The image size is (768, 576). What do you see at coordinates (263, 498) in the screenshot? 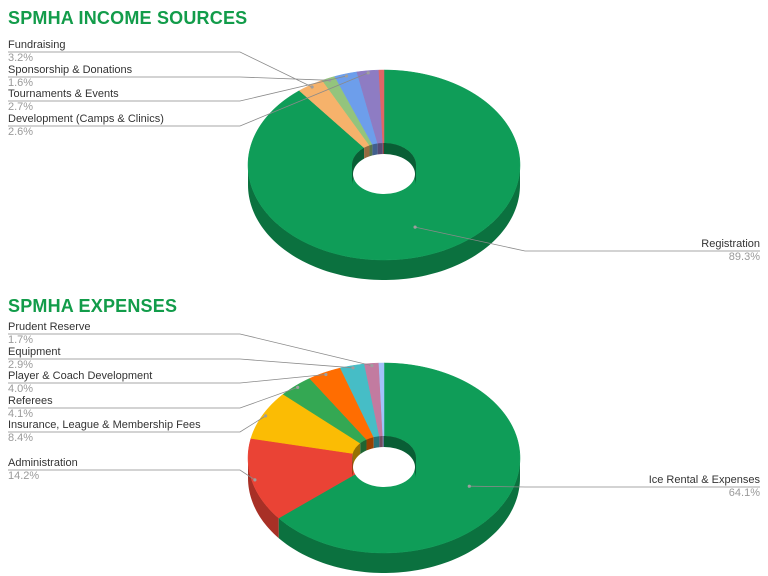
I see `expenses-wall-administration` at bounding box center [263, 498].